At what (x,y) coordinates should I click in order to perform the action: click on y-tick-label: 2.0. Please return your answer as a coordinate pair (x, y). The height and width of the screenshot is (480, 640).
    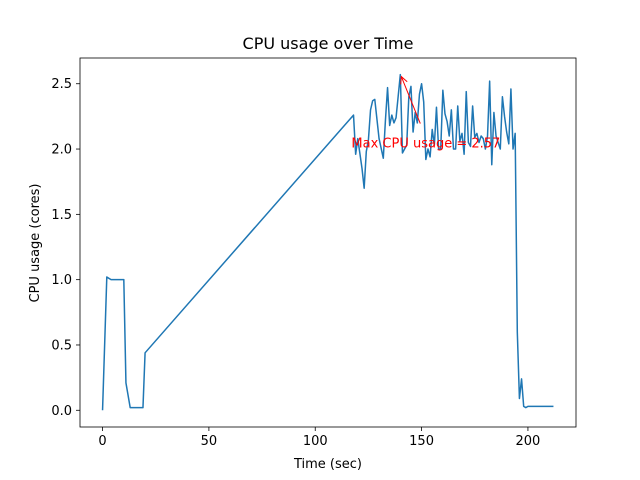
    Looking at the image, I should click on (61, 150).